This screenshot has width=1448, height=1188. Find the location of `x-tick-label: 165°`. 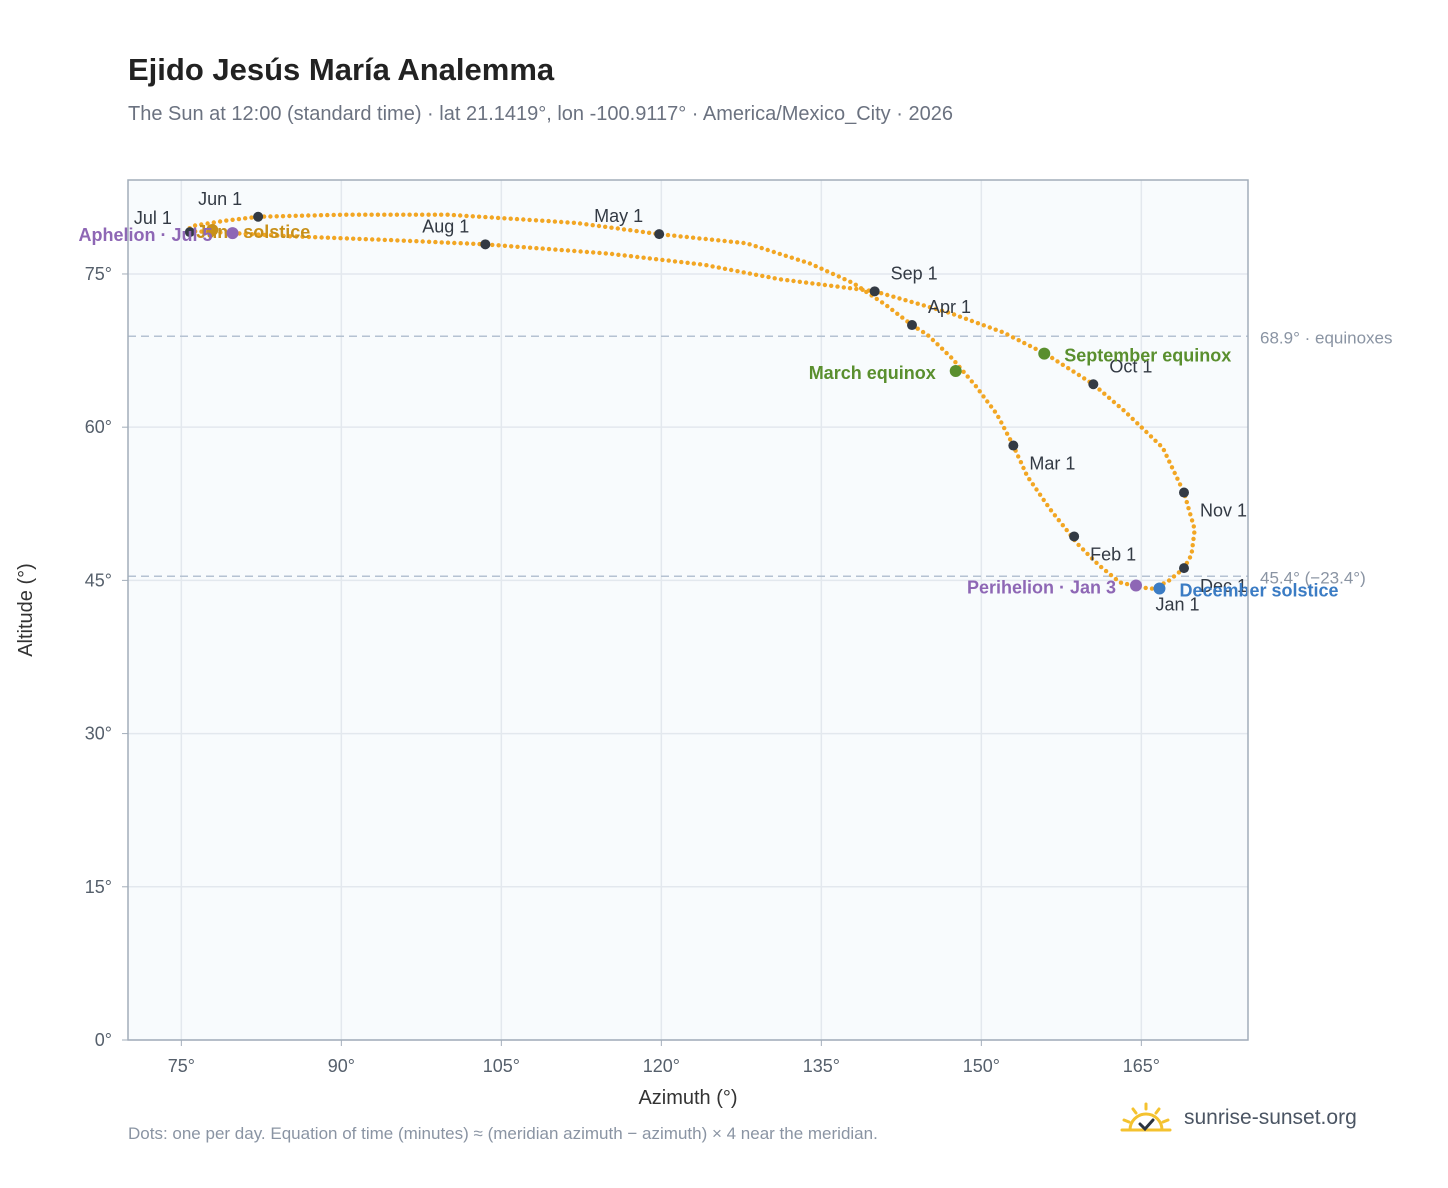

x-tick-label: 165° is located at coordinates (1141, 1066).